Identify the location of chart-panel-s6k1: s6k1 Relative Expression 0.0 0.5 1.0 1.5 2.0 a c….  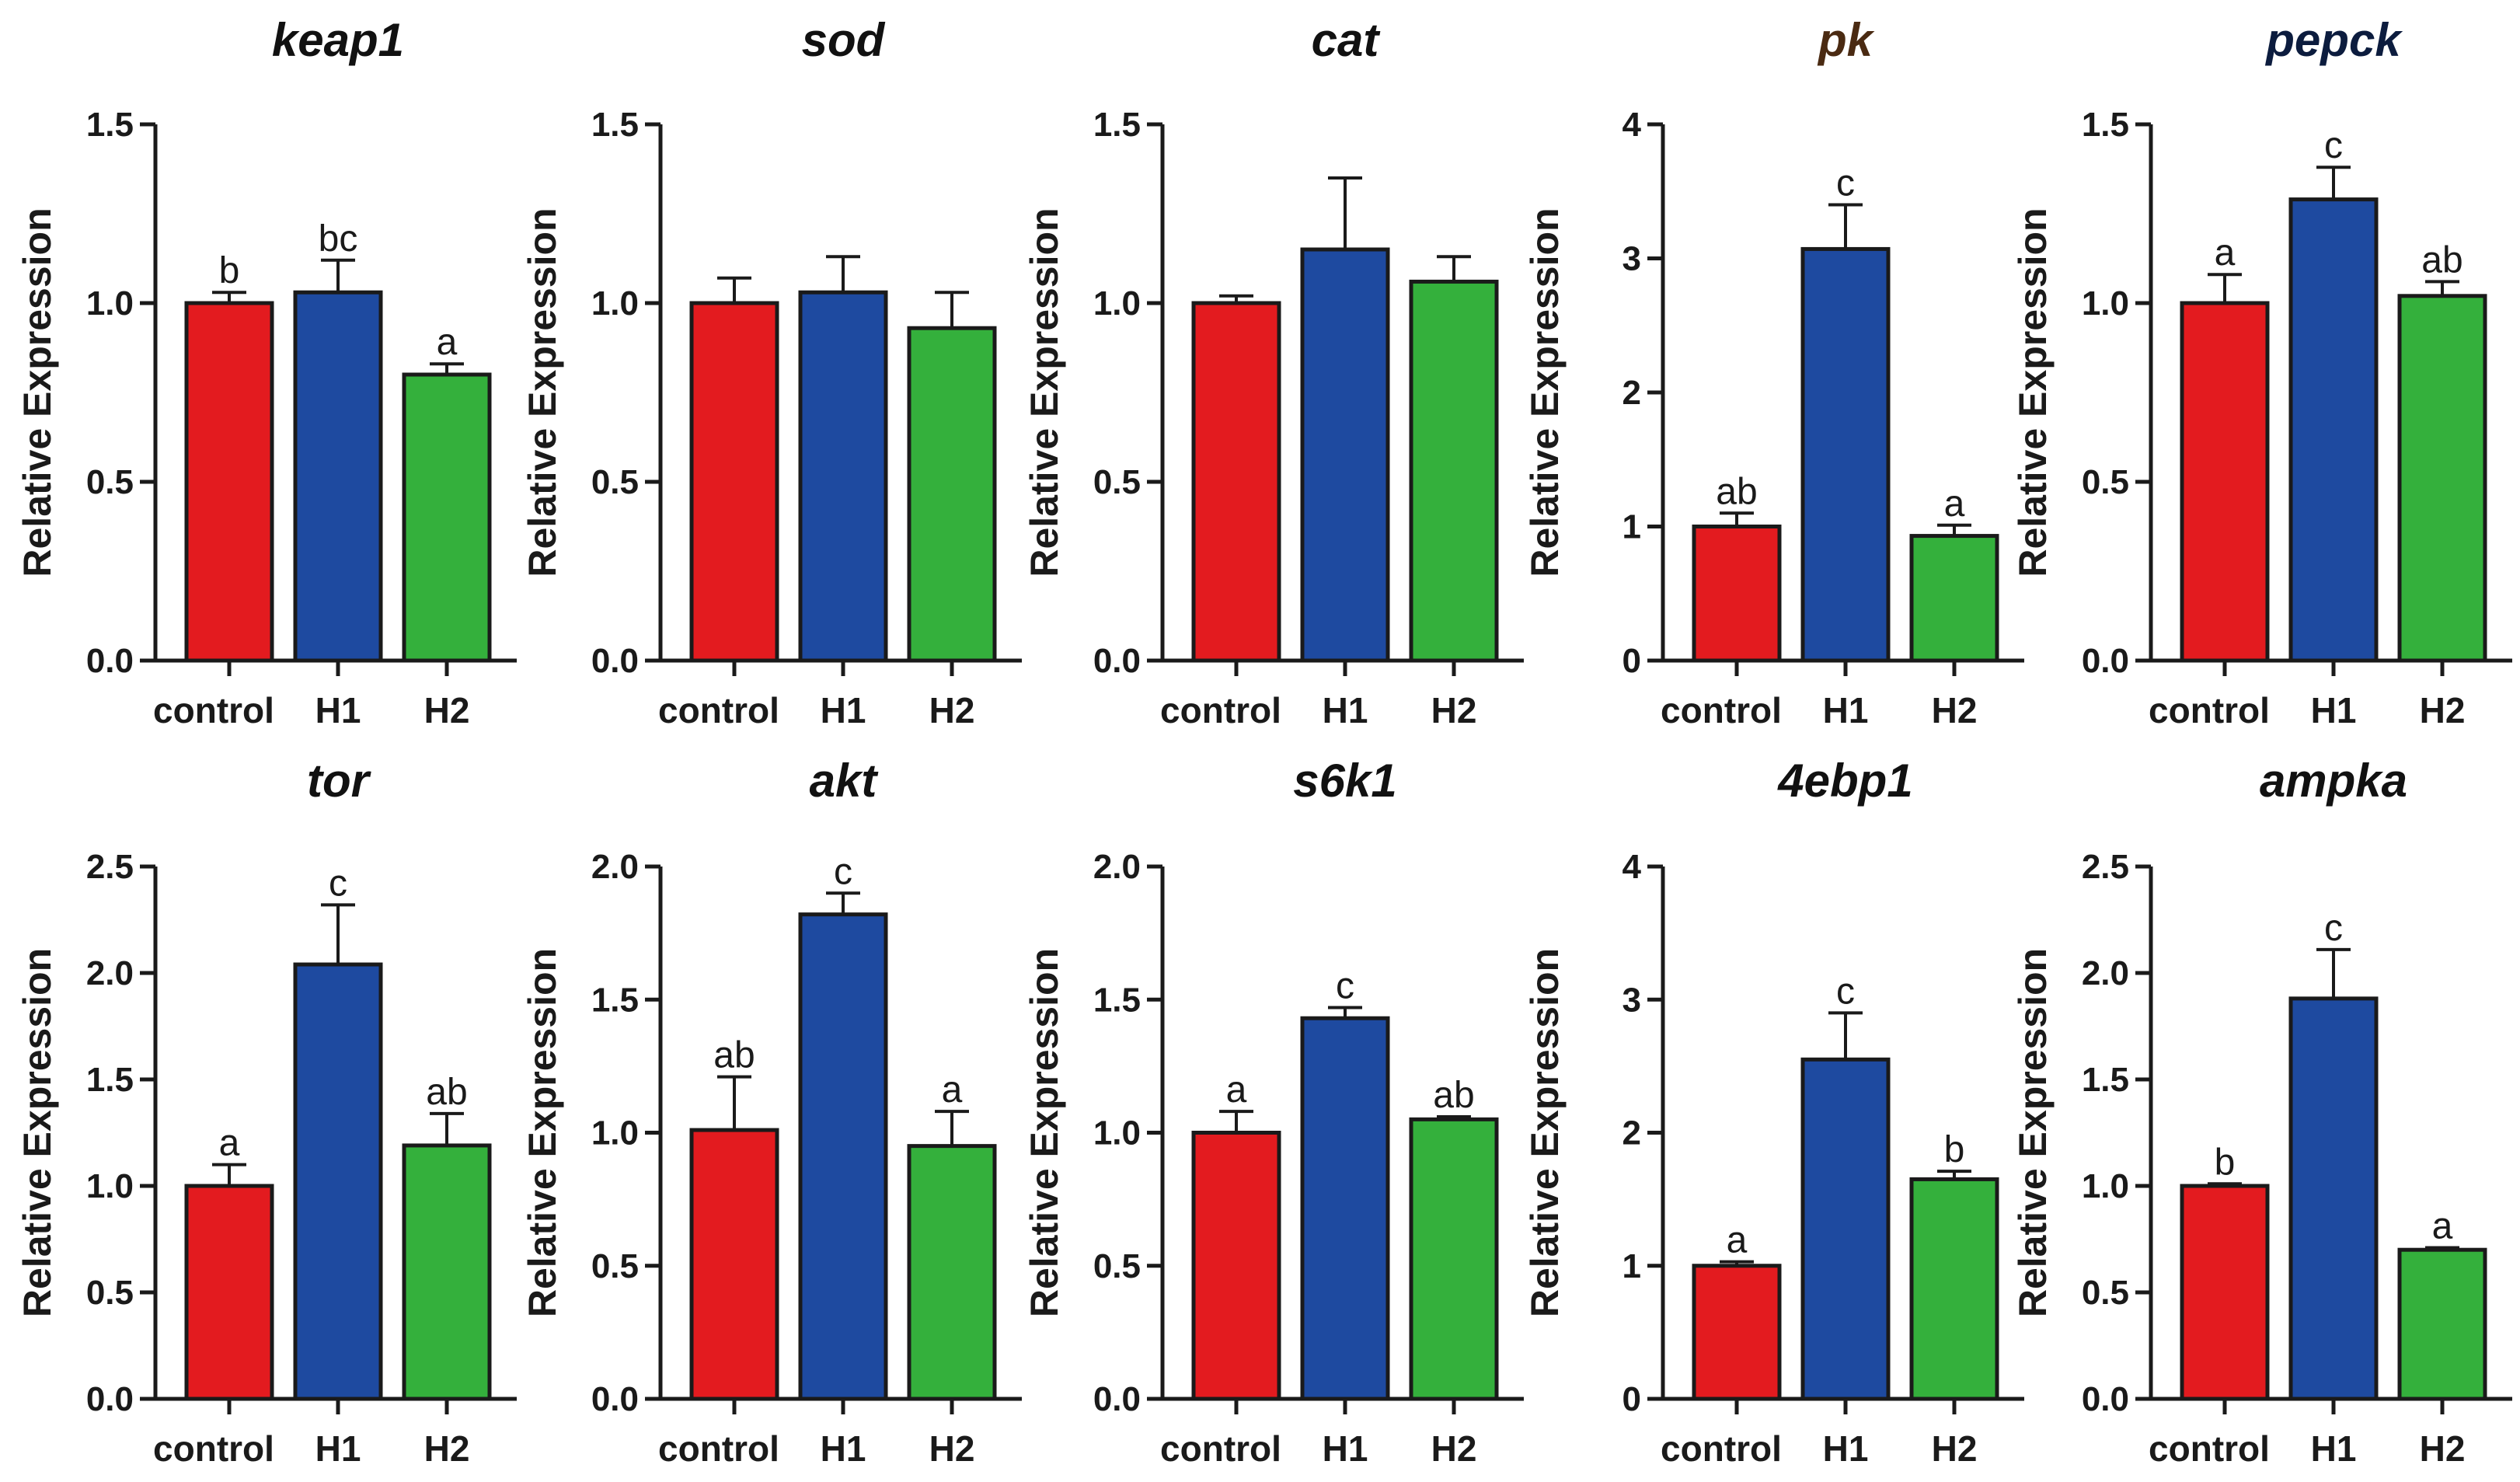
(1273, 1112).